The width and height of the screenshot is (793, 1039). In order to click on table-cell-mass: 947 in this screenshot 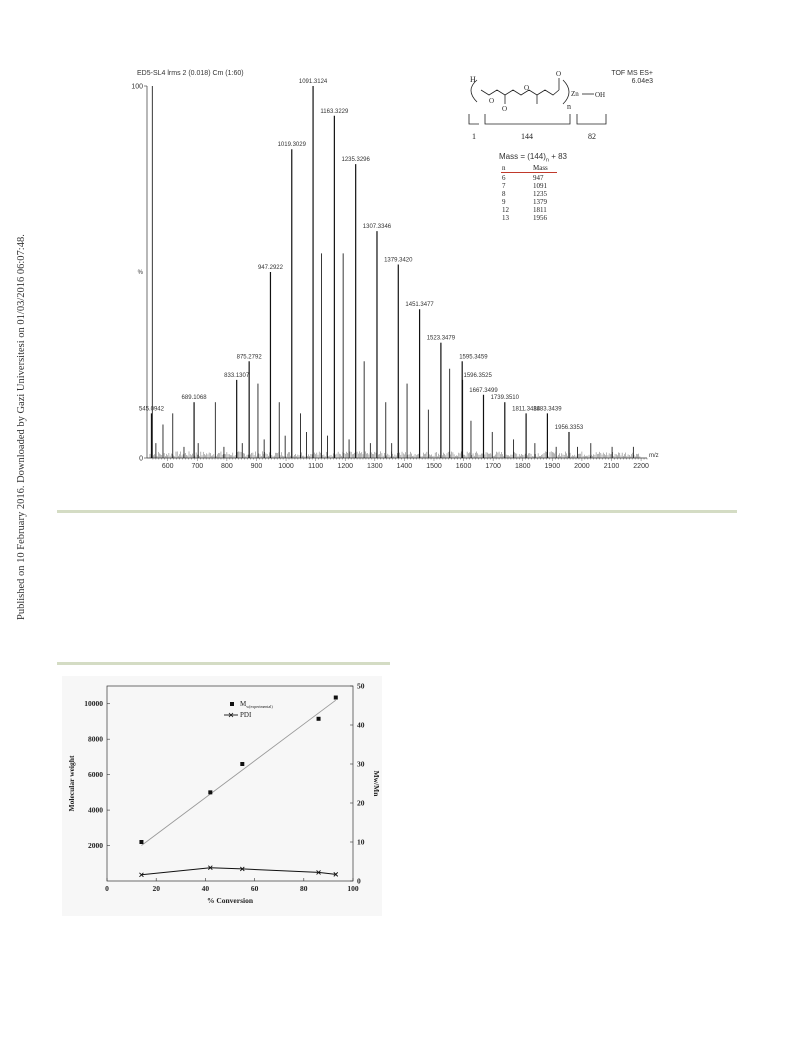, I will do `click(538, 178)`.